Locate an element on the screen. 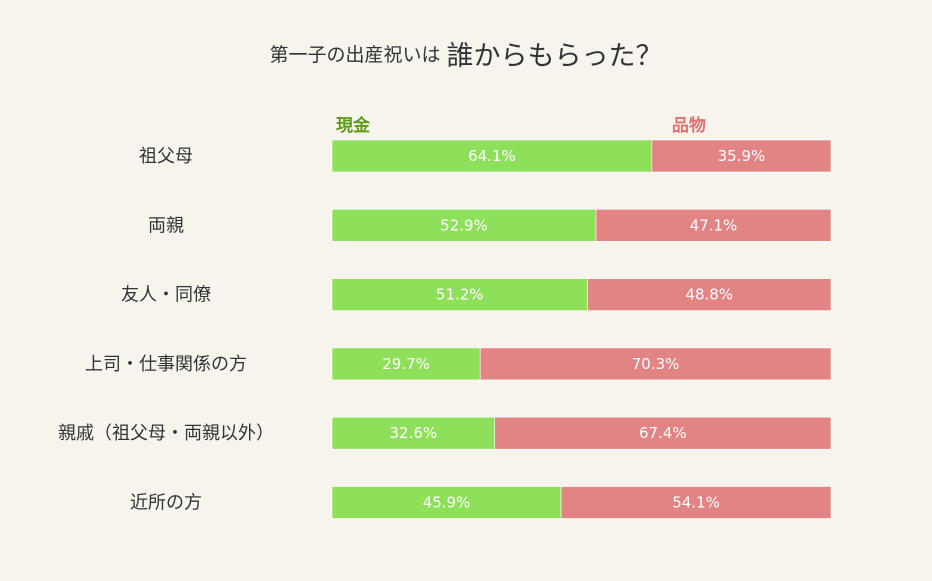  data-label-gift: 70.3% is located at coordinates (656, 364).